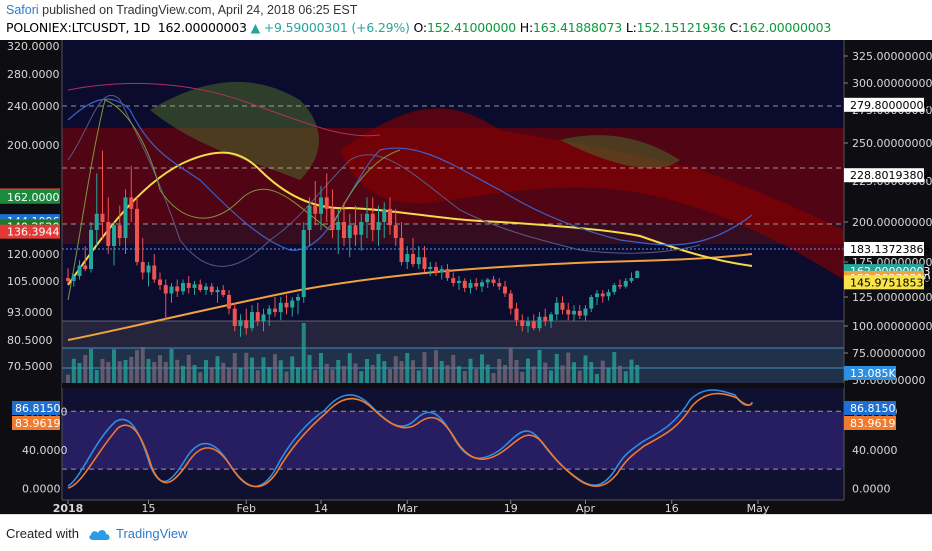 This screenshot has height=551, width=932. I want to click on x-axis-tick-label: 14, so click(321, 508).